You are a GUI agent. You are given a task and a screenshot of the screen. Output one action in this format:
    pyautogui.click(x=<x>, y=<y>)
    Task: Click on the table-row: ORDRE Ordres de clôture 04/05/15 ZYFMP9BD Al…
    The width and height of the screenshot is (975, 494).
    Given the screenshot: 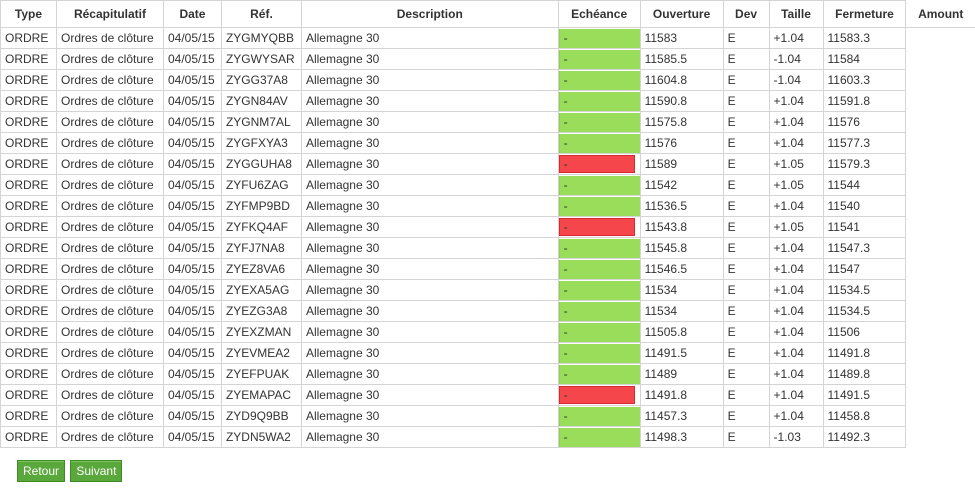 What is the action you would take?
    pyautogui.click(x=487, y=206)
    